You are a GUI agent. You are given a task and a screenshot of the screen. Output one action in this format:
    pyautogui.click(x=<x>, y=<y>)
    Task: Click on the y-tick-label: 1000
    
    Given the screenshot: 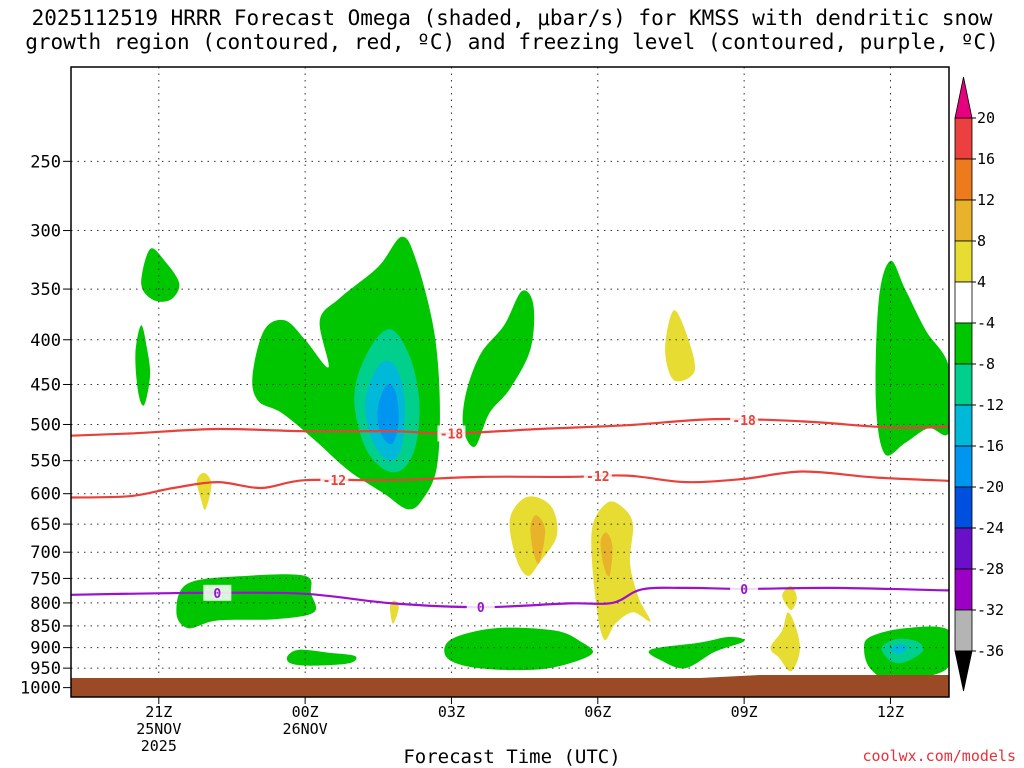 What is the action you would take?
    pyautogui.click(x=40, y=689)
    